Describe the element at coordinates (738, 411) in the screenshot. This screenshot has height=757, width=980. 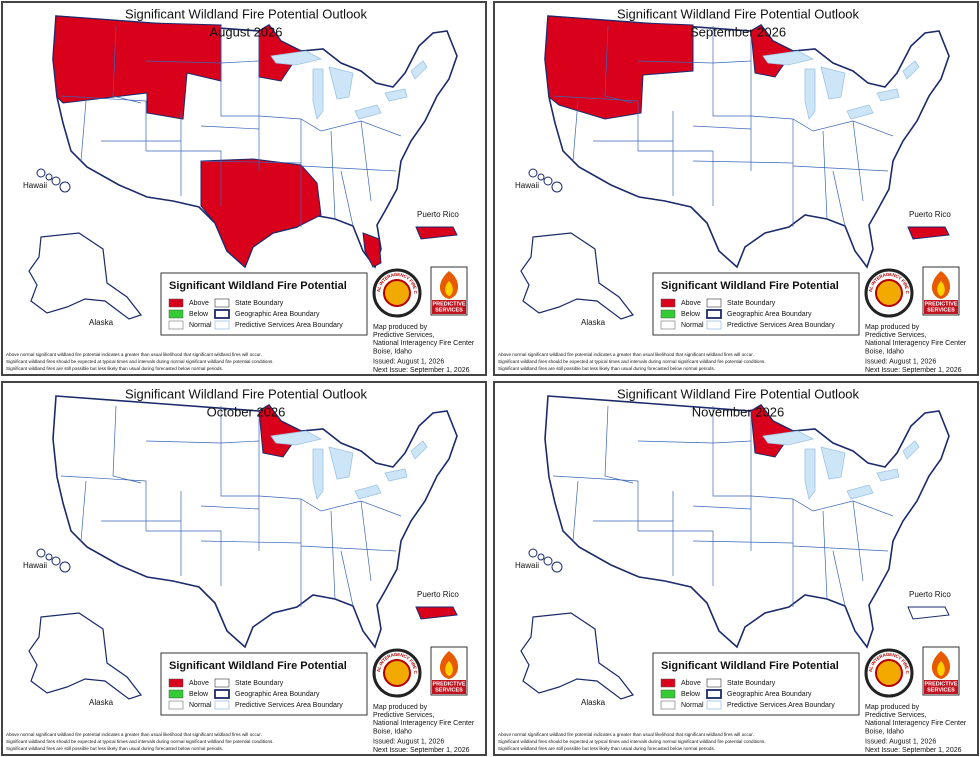
I see `map-subtitle: November 2026` at that location.